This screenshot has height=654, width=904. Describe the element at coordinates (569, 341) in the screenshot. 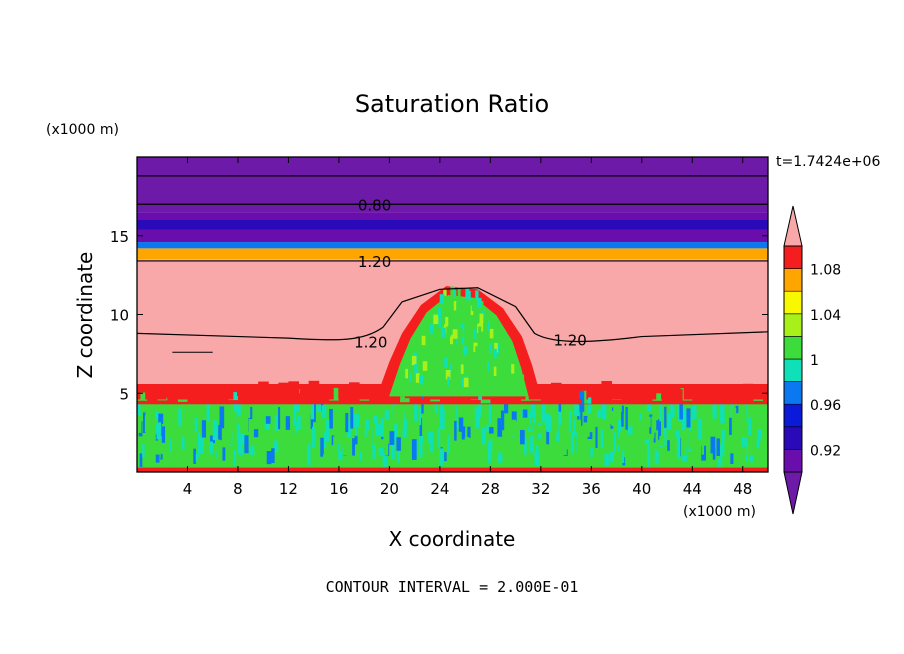

I see `contour-label: 1.20` at that location.